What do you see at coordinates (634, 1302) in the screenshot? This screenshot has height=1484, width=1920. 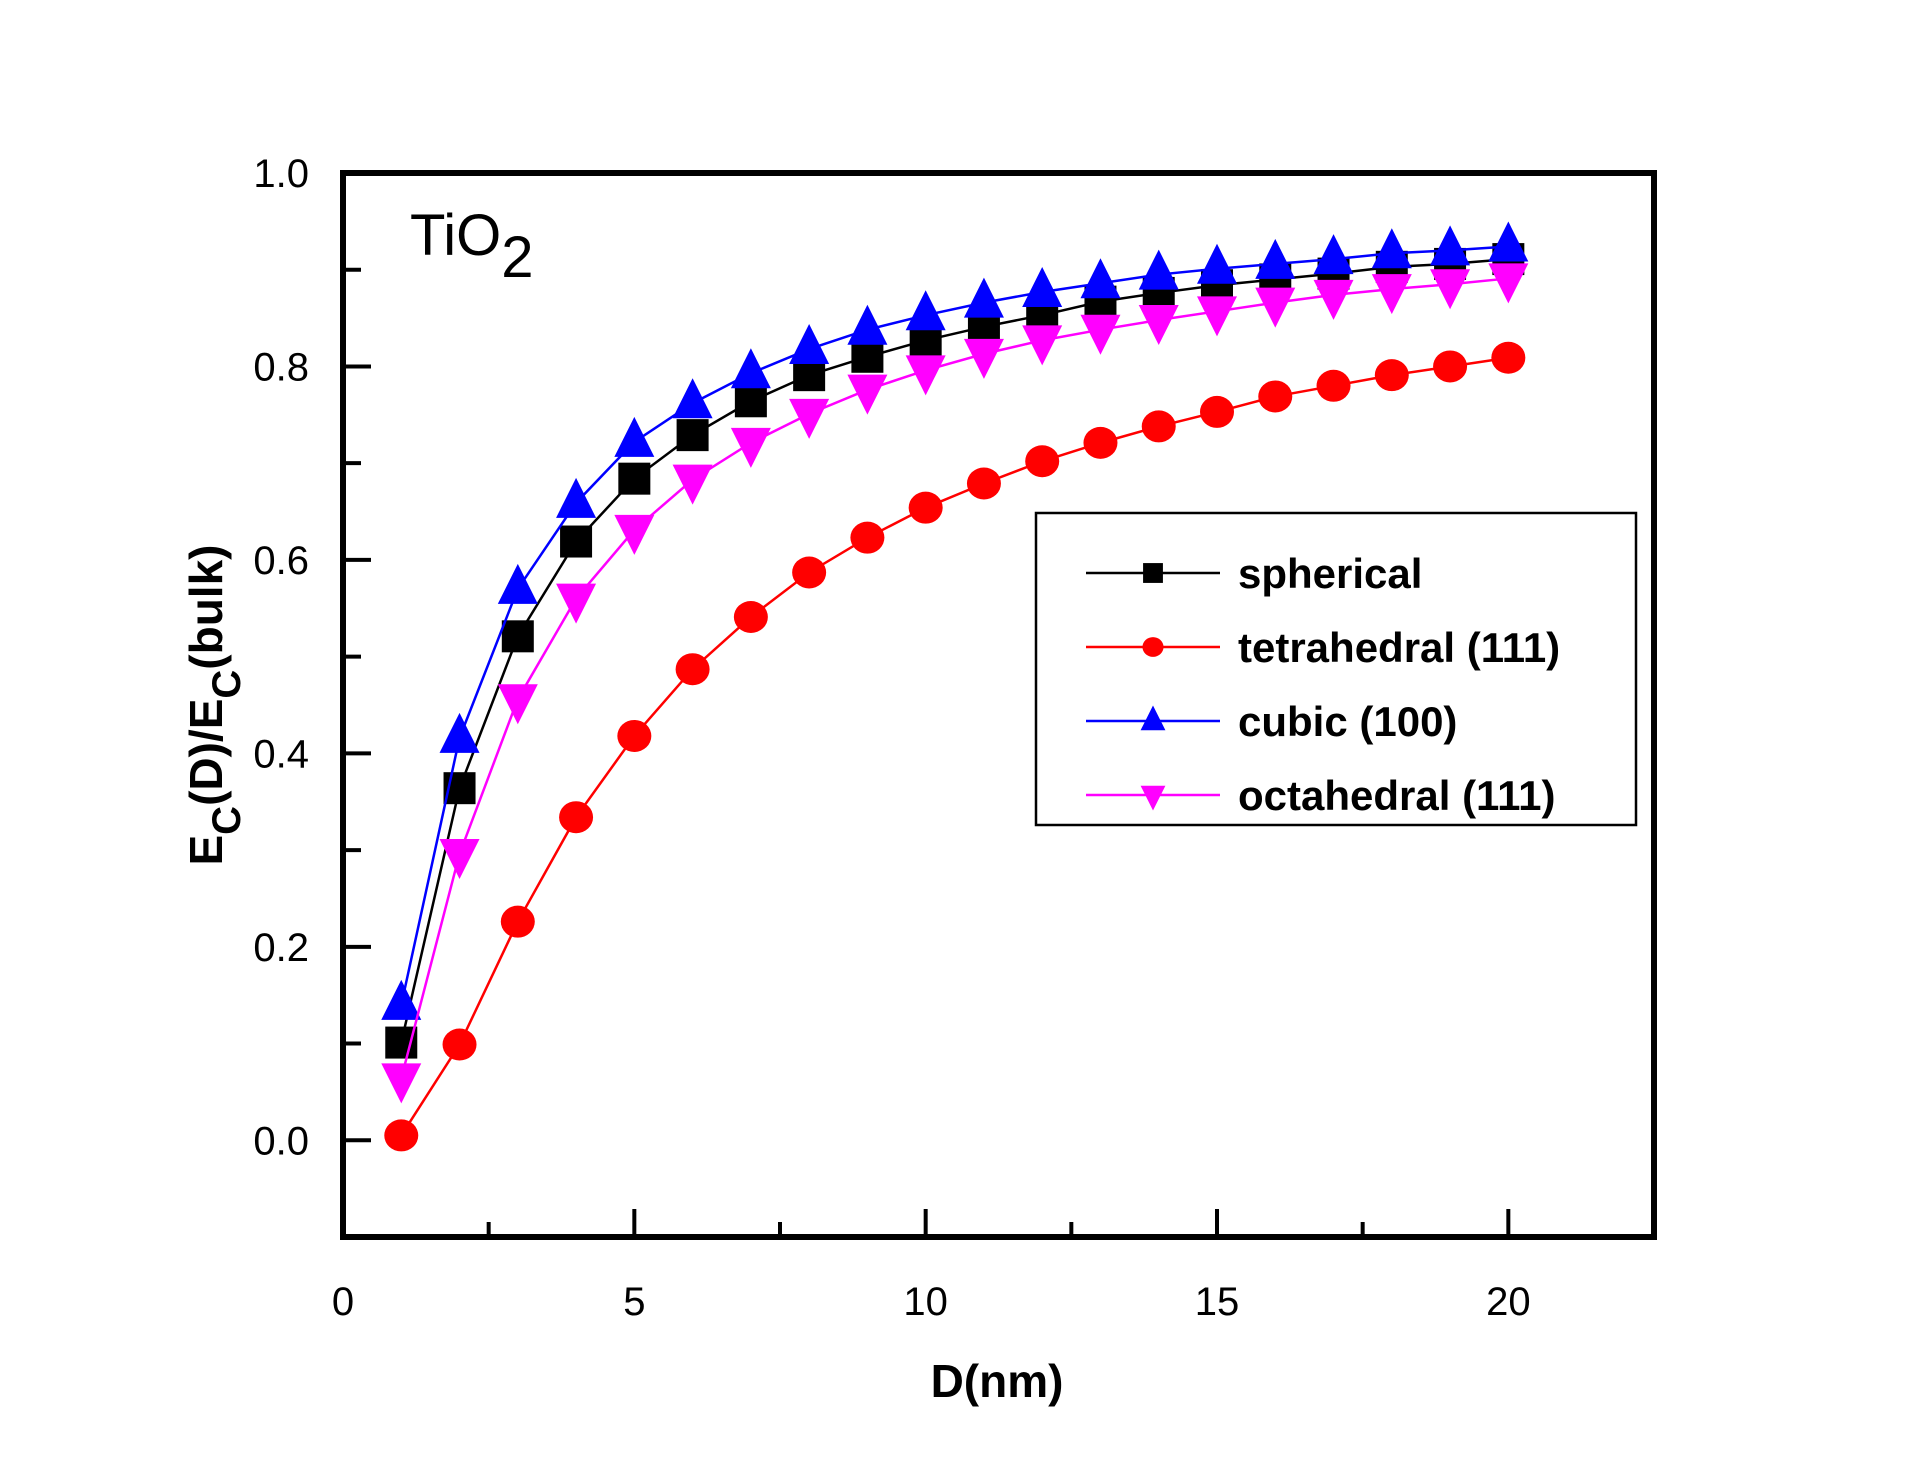 I see `x-tick-label: 5` at bounding box center [634, 1302].